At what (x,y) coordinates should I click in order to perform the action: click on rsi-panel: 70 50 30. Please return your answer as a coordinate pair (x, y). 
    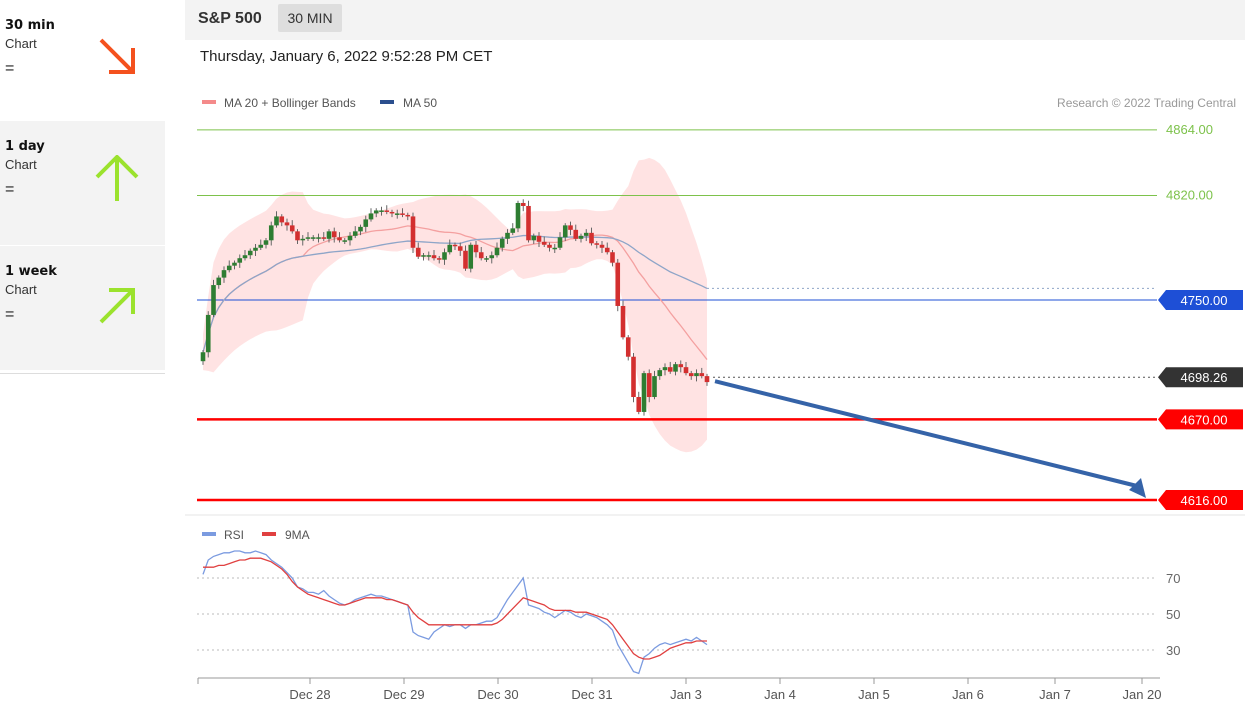
    Looking at the image, I should click on (688, 612).